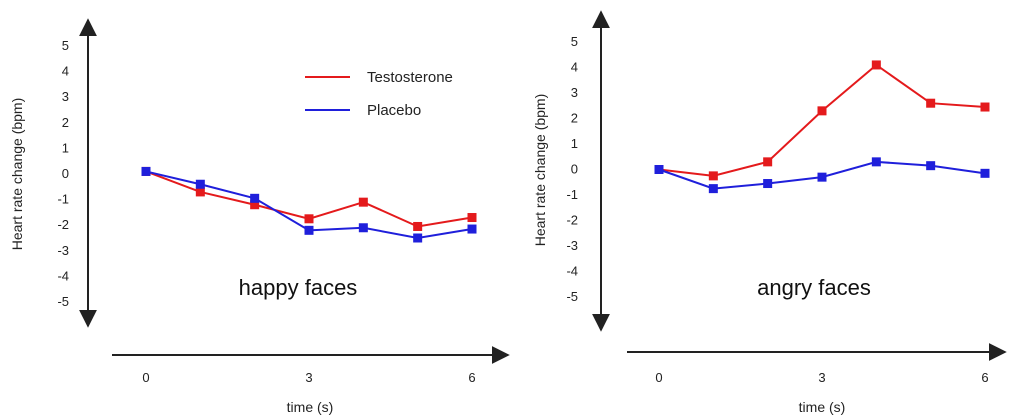  Describe the element at coordinates (394, 110) in the screenshot. I see `legend-label-placebo: Placebo` at that location.